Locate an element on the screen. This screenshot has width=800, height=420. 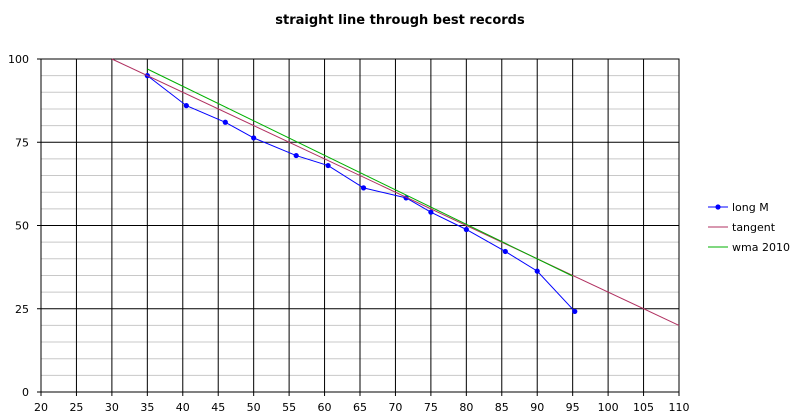
legend-label-long-m: long M is located at coordinates (750, 207).